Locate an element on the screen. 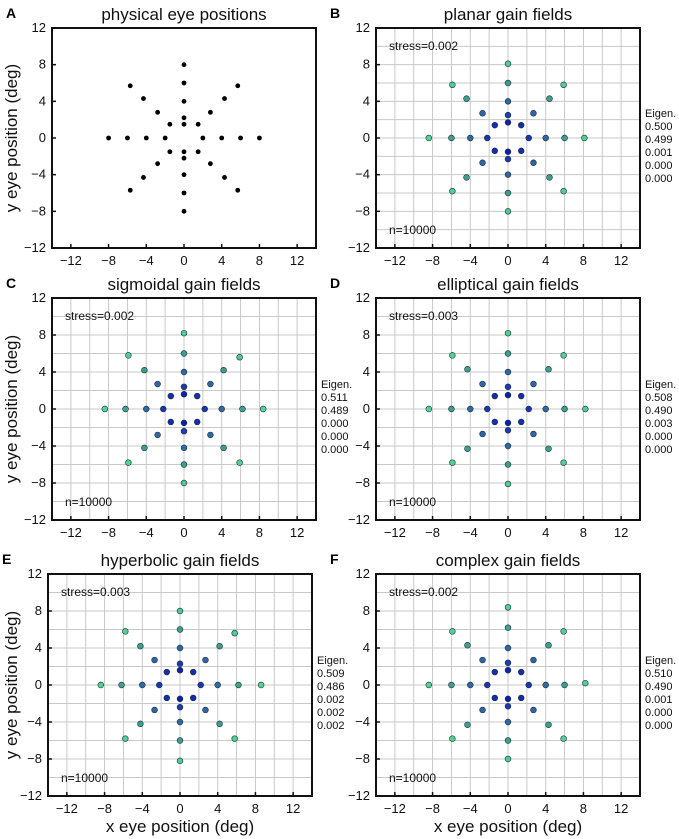 The image size is (679, 839). x-tick-label: −8 is located at coordinates (104, 808).